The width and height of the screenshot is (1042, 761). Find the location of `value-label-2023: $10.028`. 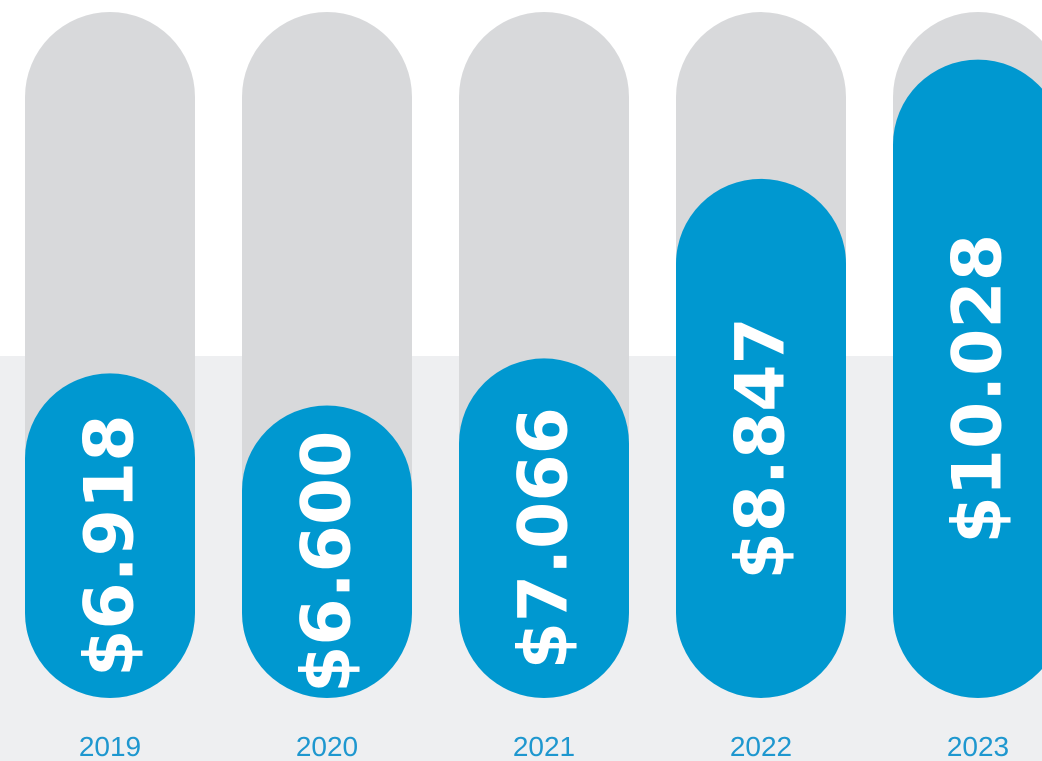

value-label-2023: $10.028 is located at coordinates (978, 389).